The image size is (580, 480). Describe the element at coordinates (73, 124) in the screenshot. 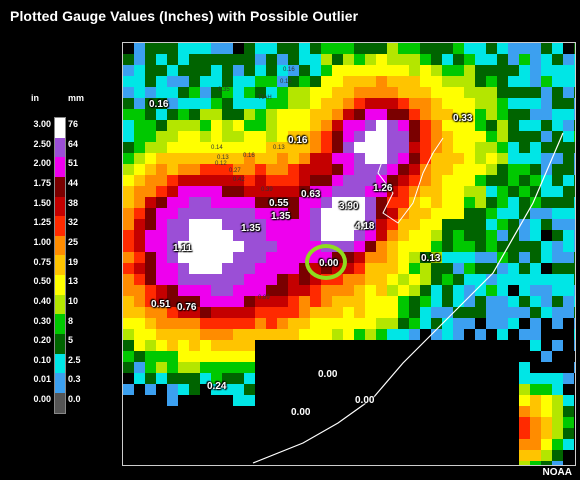

I see `legend-tick-mm: 76` at that location.